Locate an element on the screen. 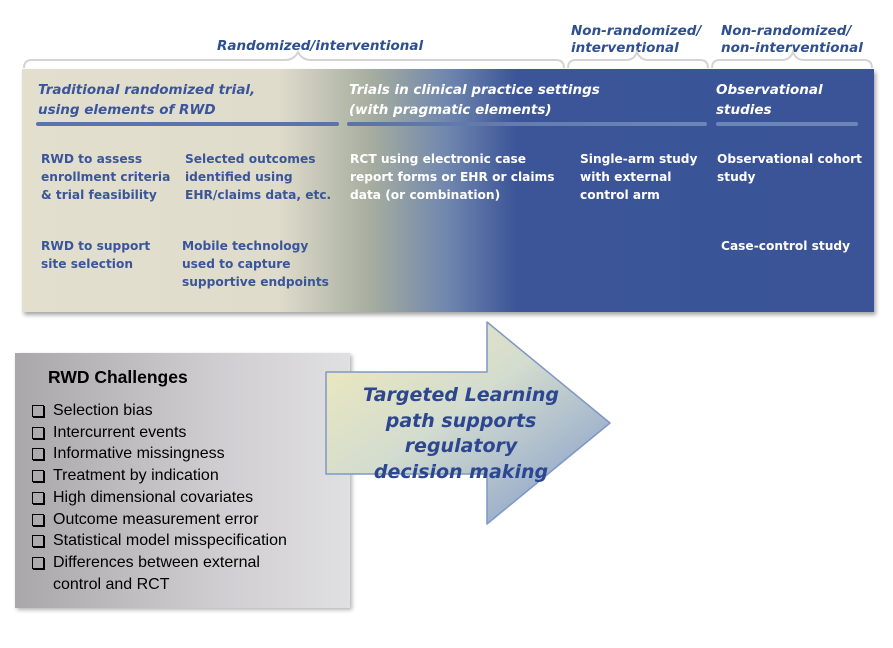  header-nonrandomized-noninterventional: Non-randomized/ non-interventional is located at coordinates (792, 40).